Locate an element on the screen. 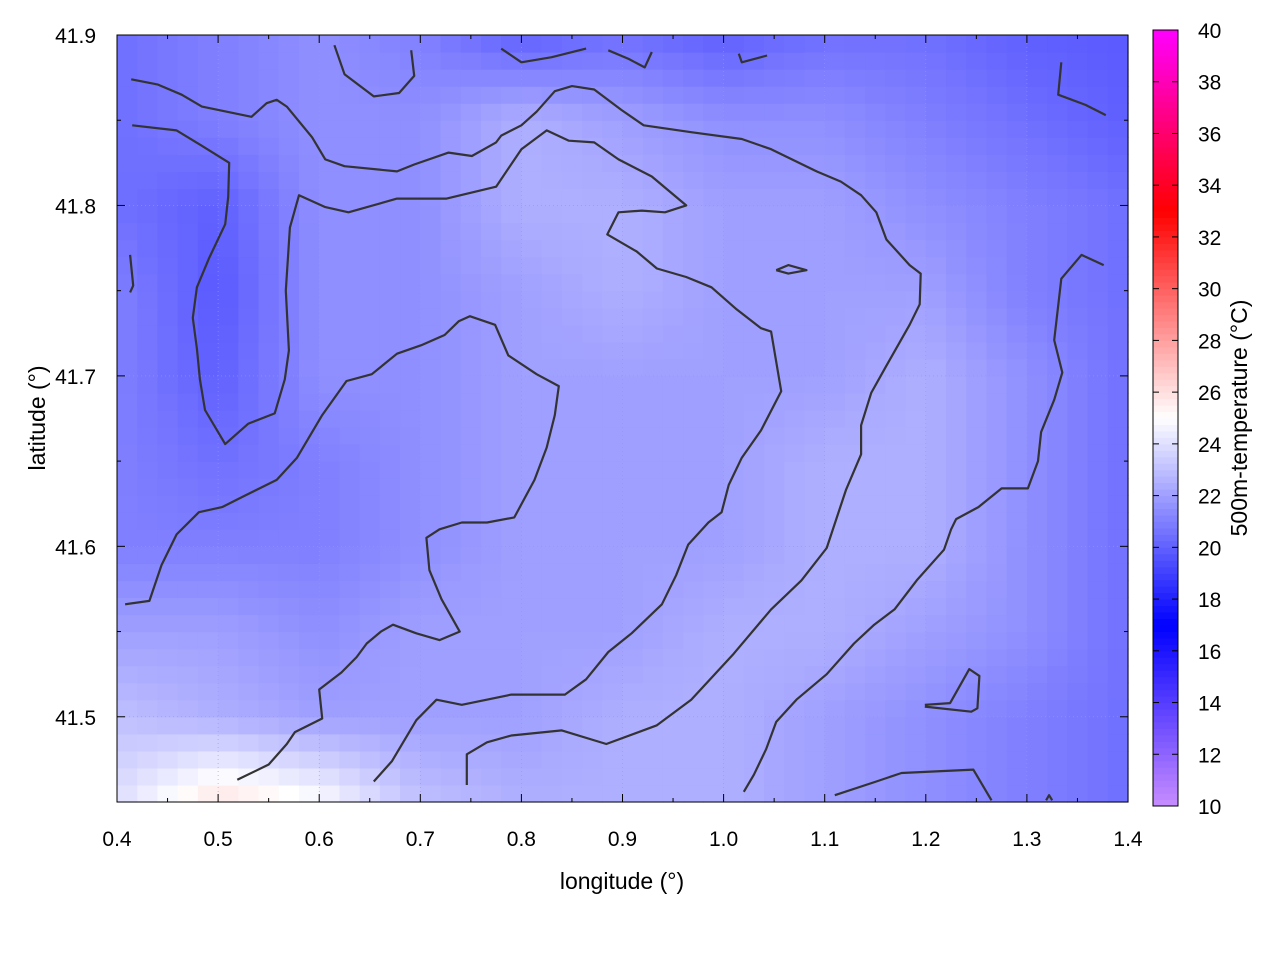 The height and width of the screenshot is (965, 1280). x-tick-label: 0.8 is located at coordinates (521, 839).